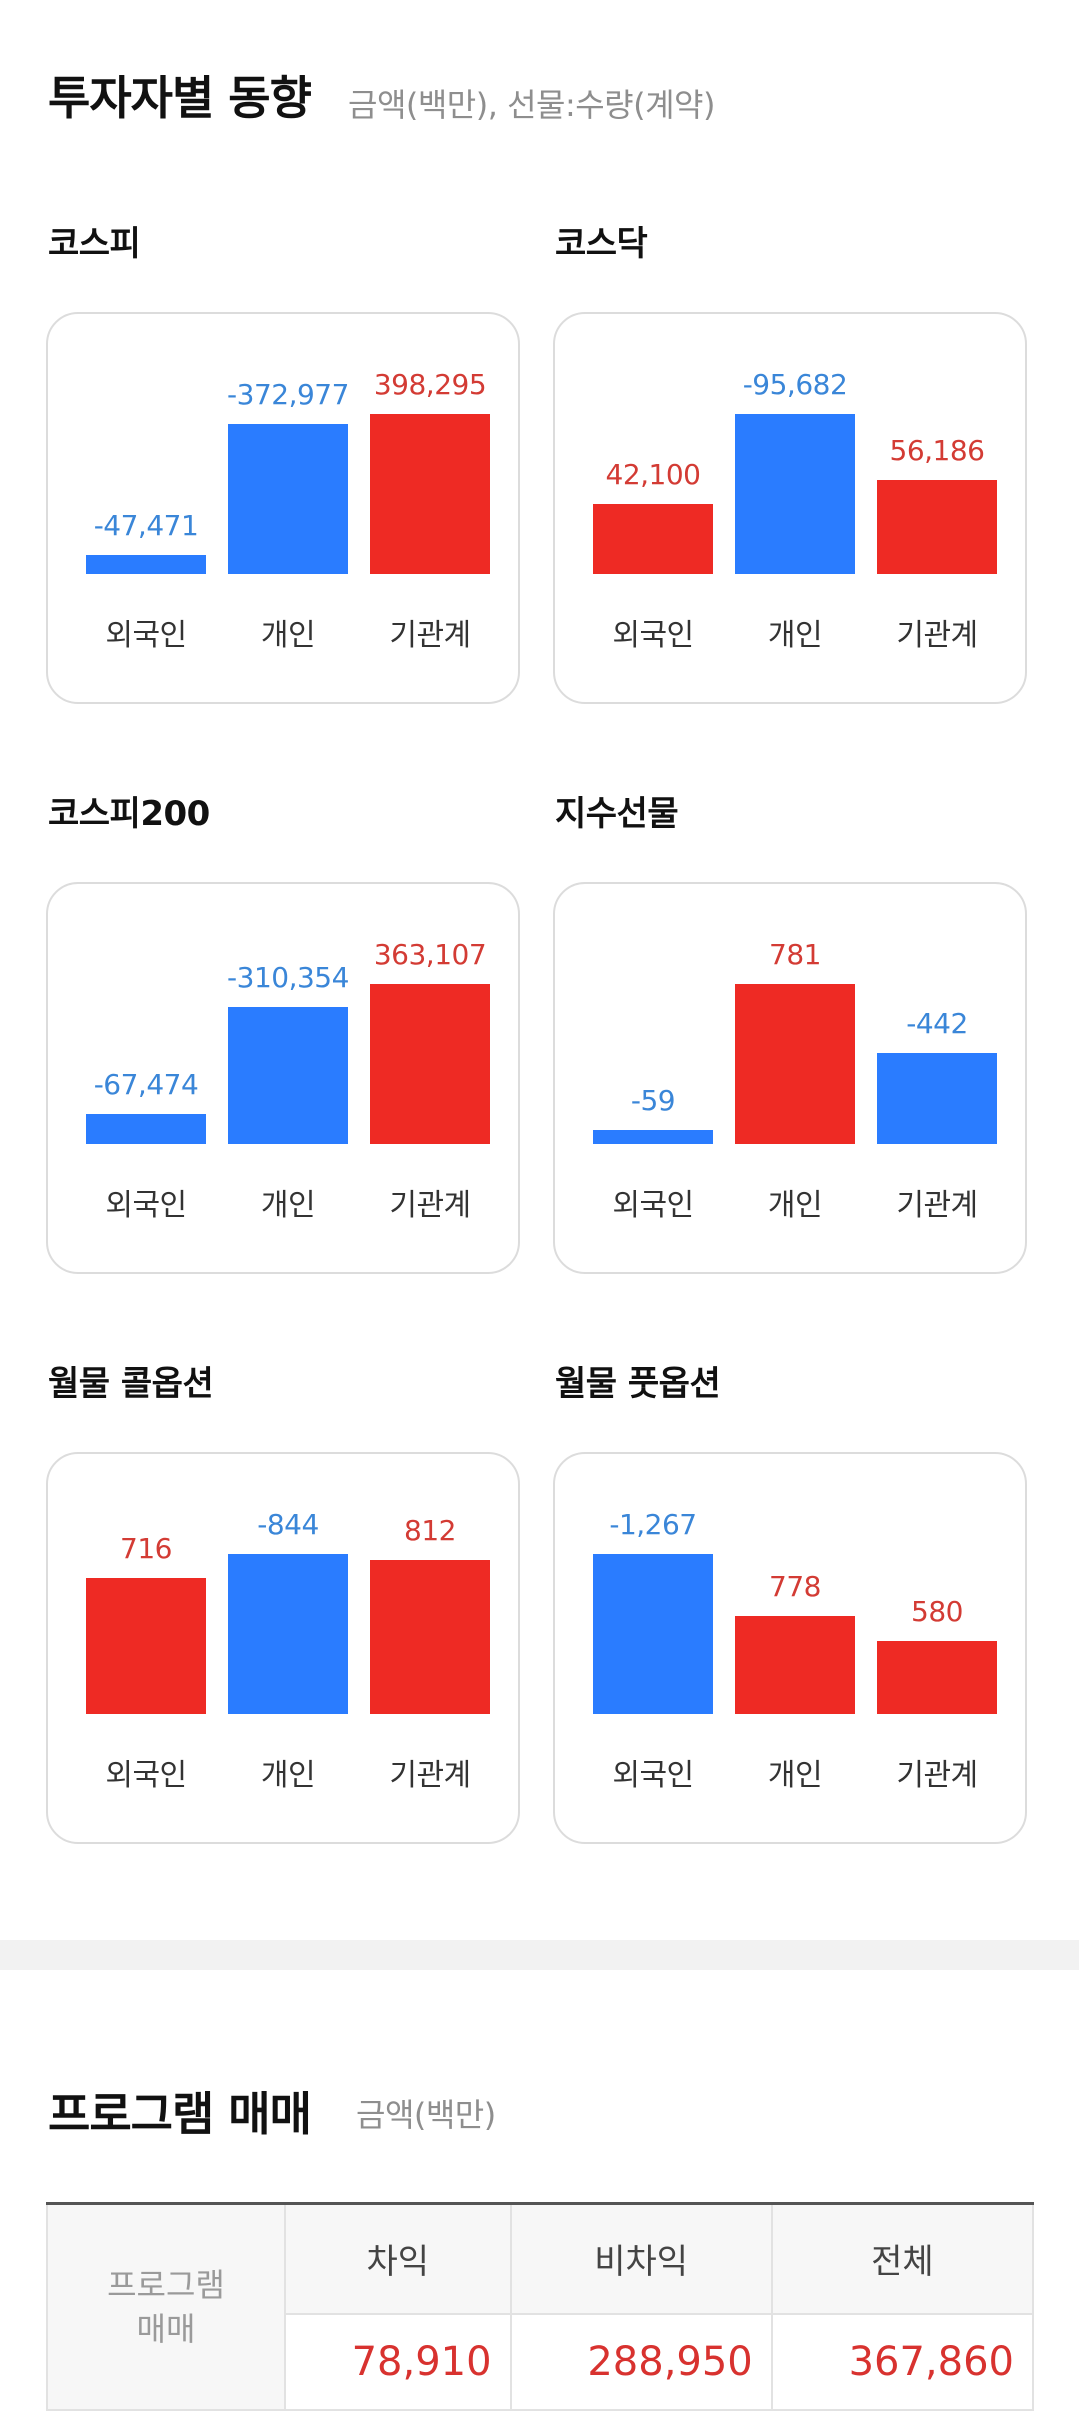  Describe the element at coordinates (937, 450) in the screenshot. I see `investor-value-label: 56,186` at that location.